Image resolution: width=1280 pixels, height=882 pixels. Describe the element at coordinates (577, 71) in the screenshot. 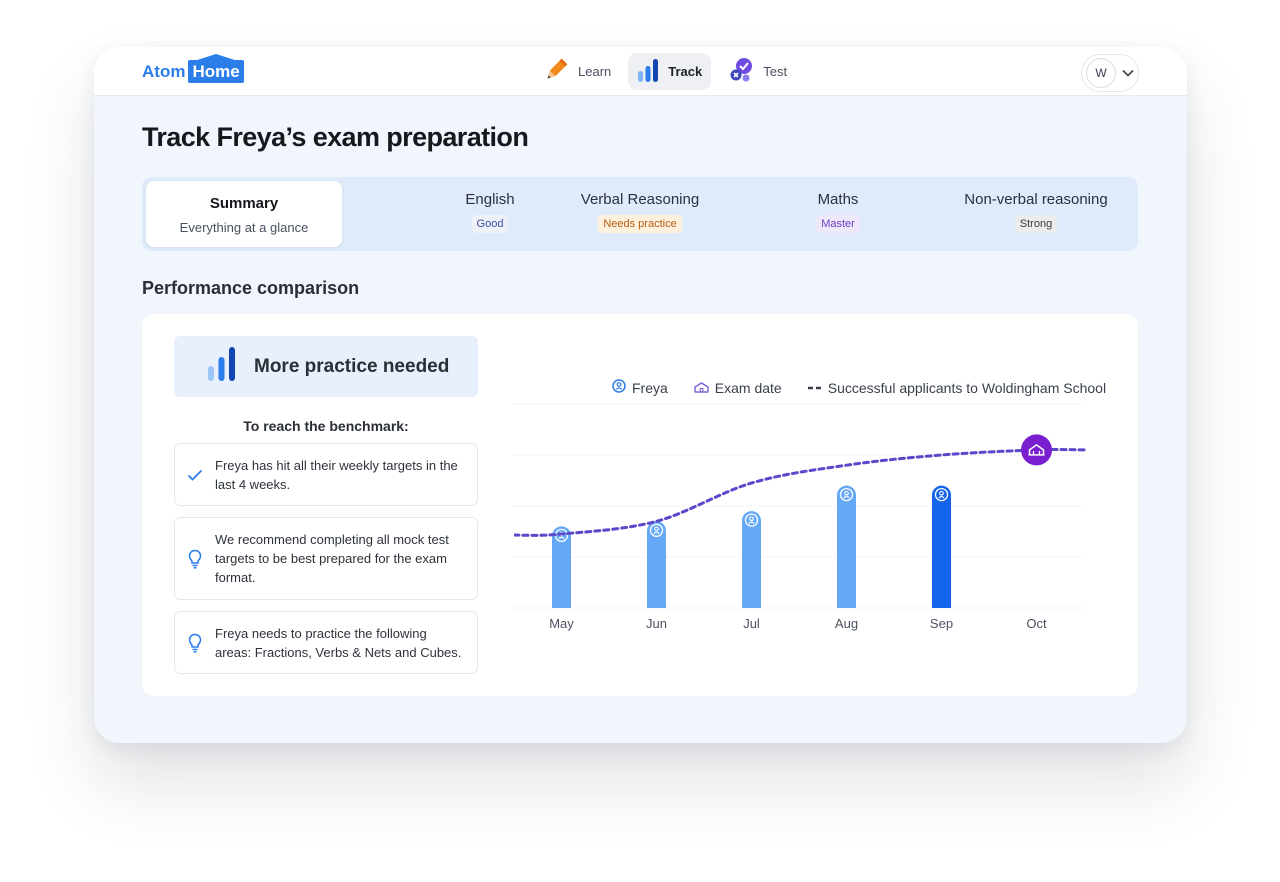

I see `nav-learn: Learn` at that location.